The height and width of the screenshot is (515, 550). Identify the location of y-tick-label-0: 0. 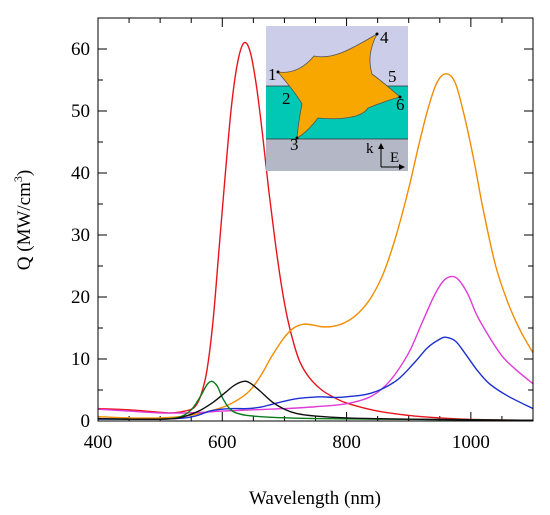
(86, 421).